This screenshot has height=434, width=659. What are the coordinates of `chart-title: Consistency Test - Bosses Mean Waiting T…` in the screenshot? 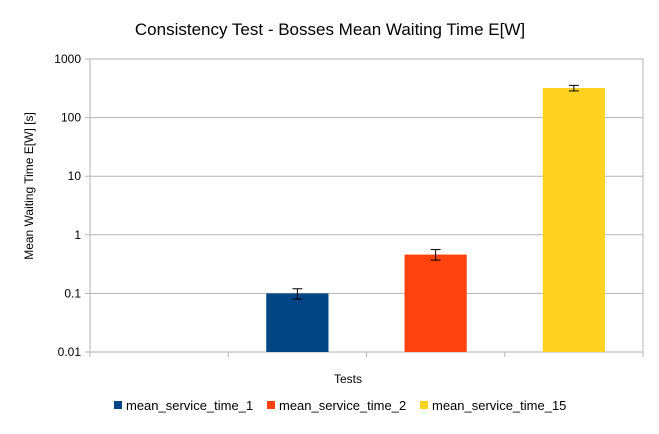 It's located at (330, 29).